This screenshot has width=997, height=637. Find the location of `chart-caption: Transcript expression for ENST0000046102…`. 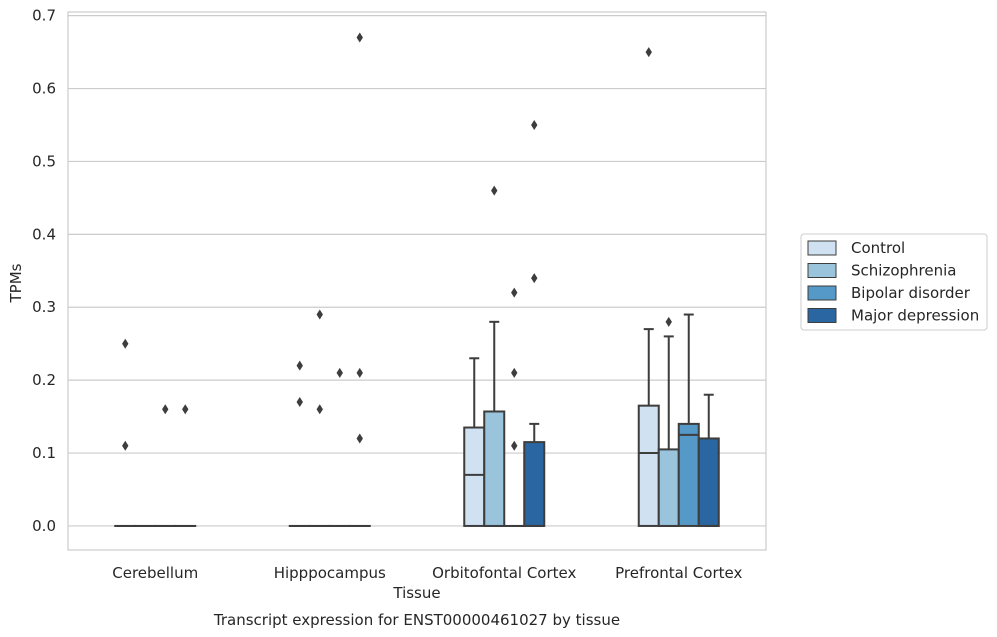

chart-caption: Transcript expression for ENST0000046102… is located at coordinates (416, 620).